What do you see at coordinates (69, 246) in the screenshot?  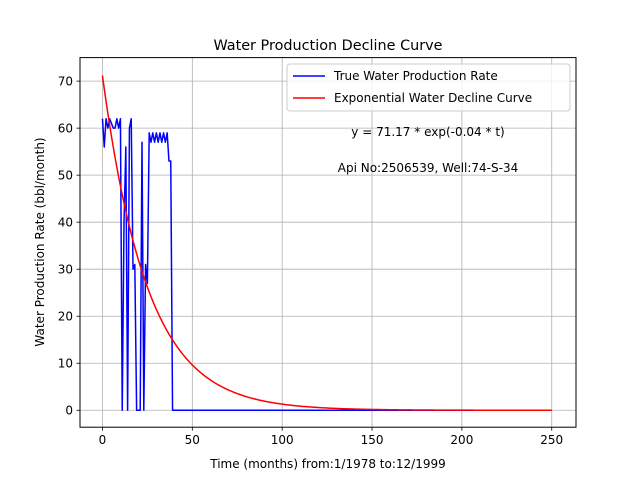 I see `y-axis: 0 10 20 30 40 50 60 70` at bounding box center [69, 246].